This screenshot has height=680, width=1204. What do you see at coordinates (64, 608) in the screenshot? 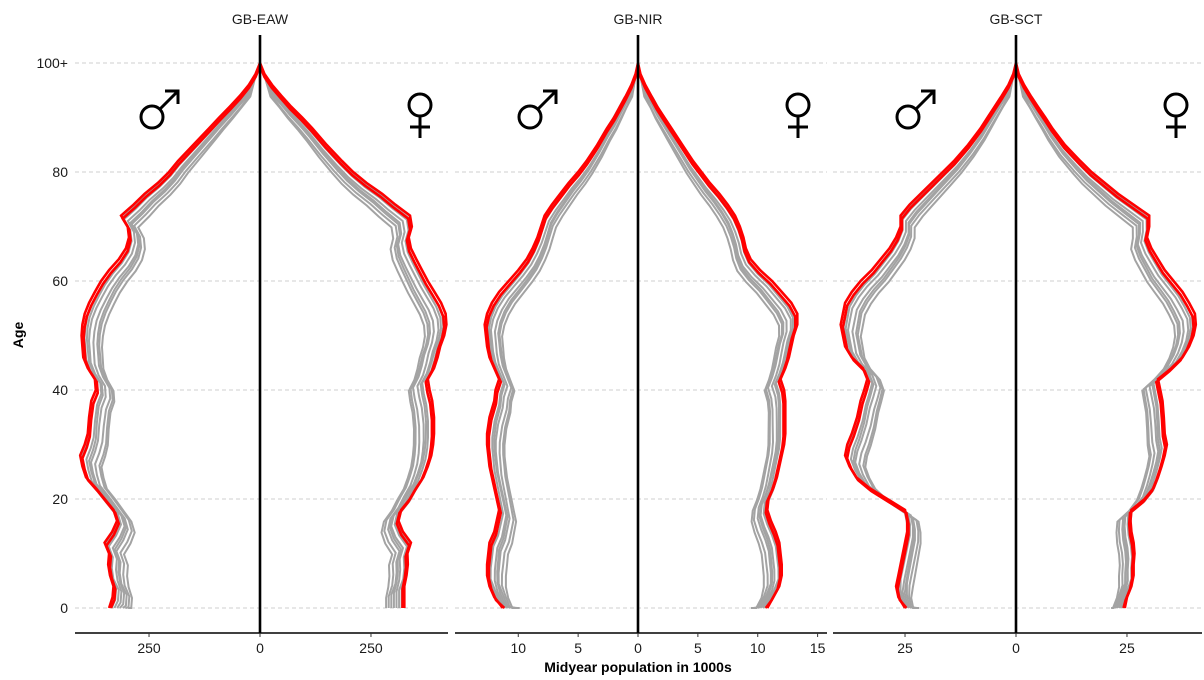
I see `y-tick-label: 0` at bounding box center [64, 608].